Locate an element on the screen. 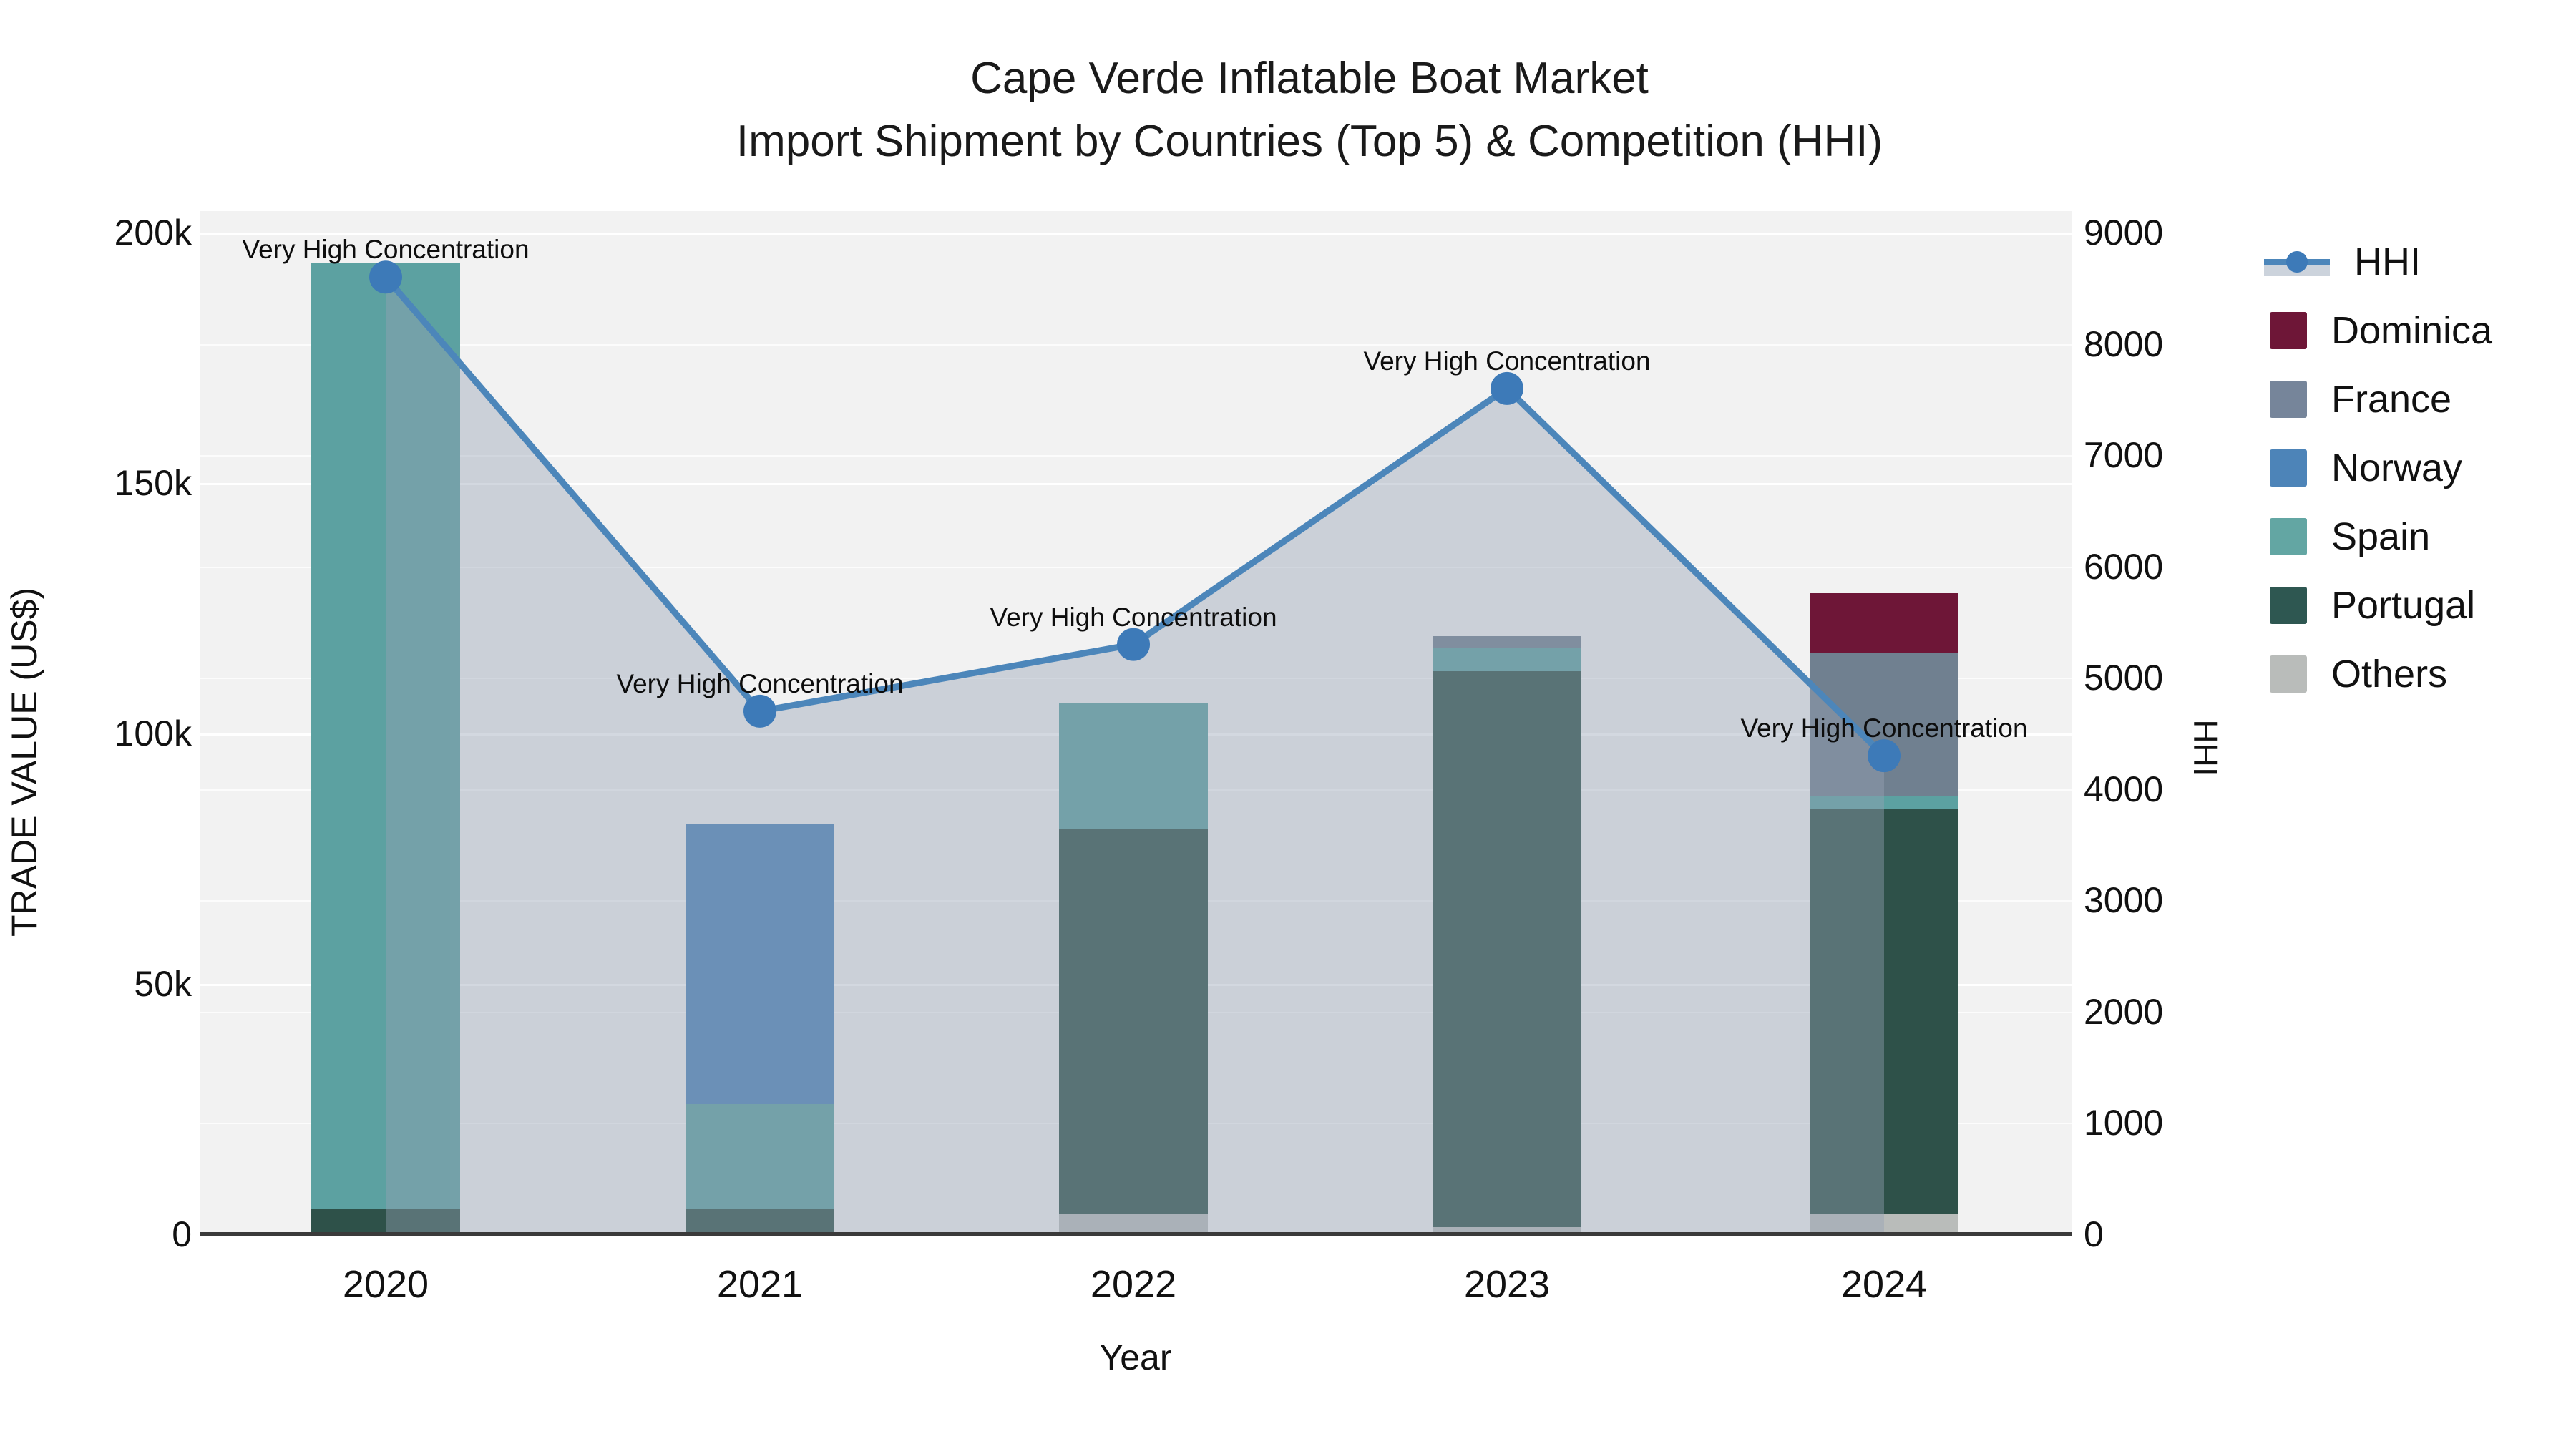 The image size is (2576, 1449). legend-item-norway: Norway is located at coordinates (2361, 468).